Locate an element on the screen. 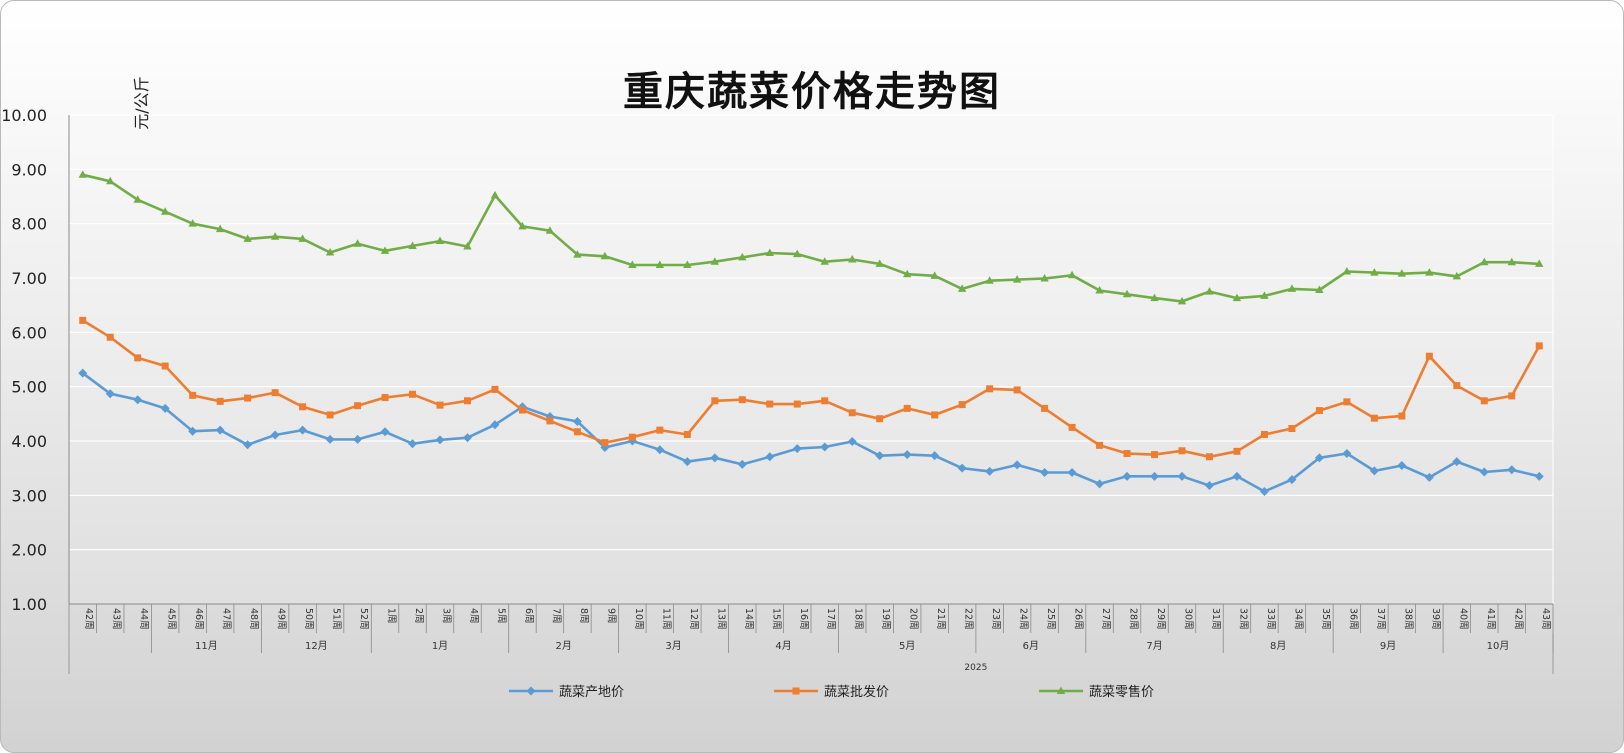 Image resolution: width=1624 pixels, height=753 pixels. x-tick-label: 4周 is located at coordinates (473, 616).